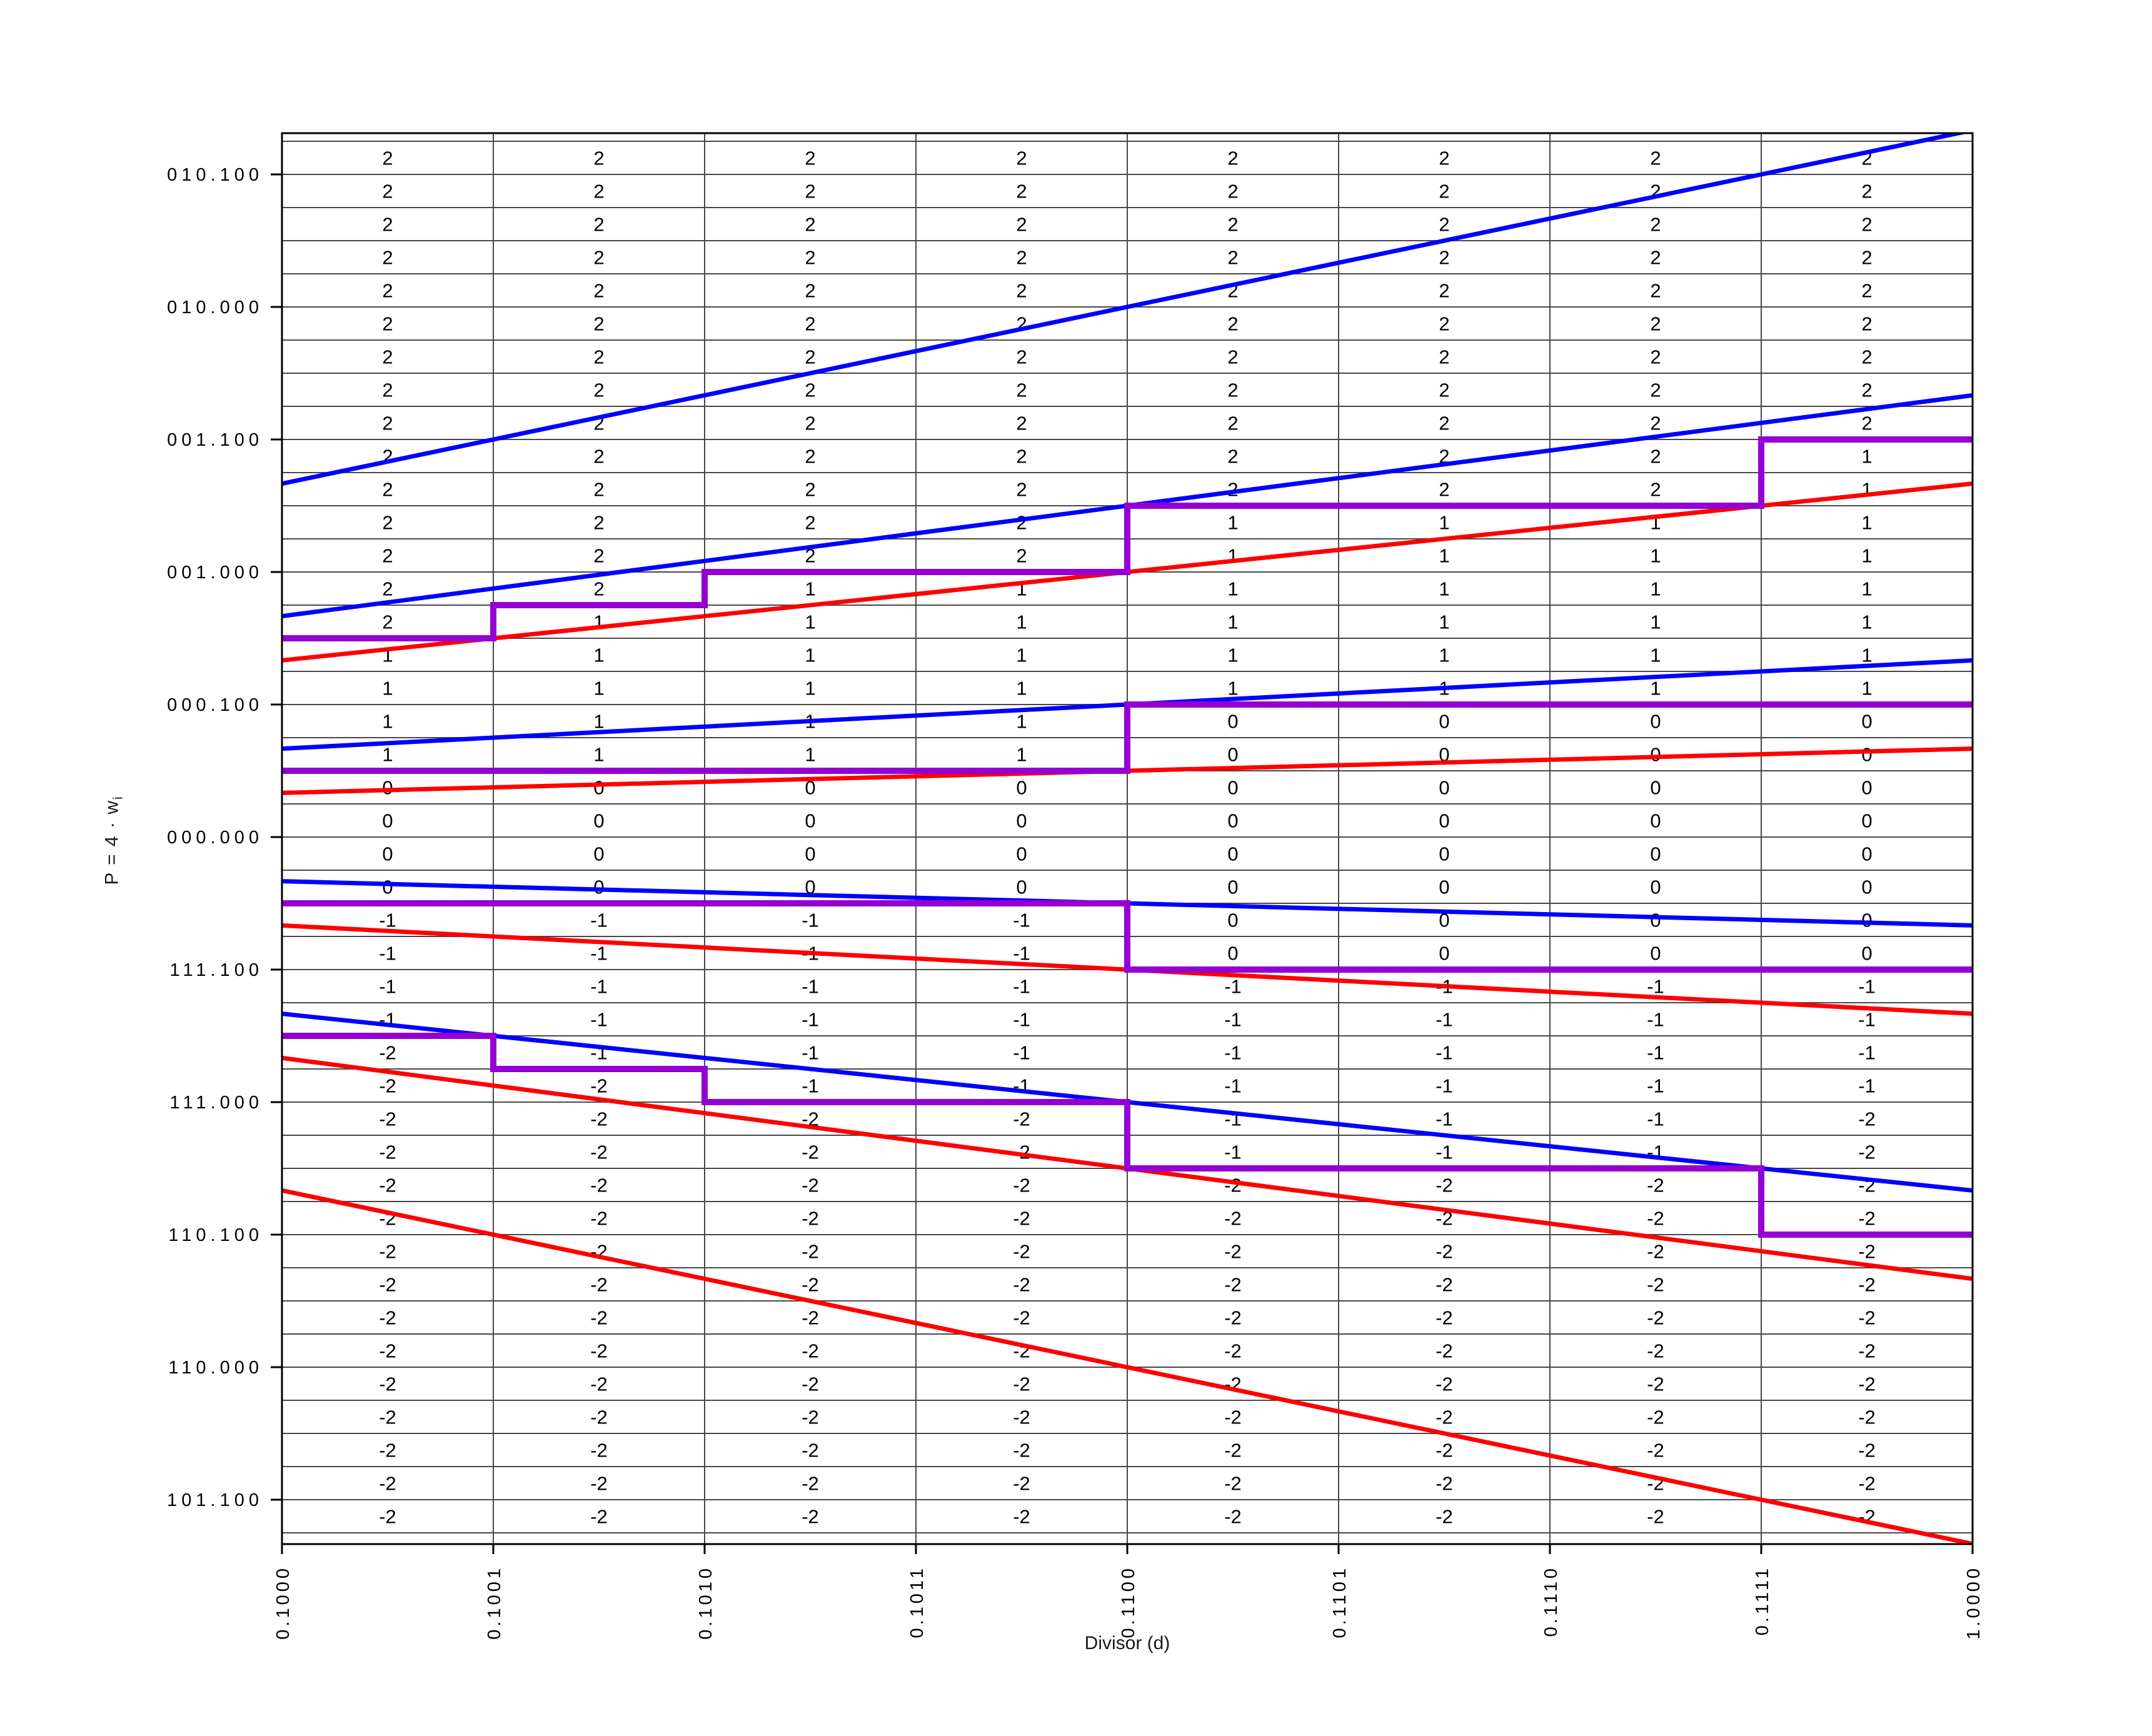 The width and height of the screenshot is (2152, 1736). What do you see at coordinates (216, 1103) in the screenshot?
I see `y-tick-label: 111.000` at bounding box center [216, 1103].